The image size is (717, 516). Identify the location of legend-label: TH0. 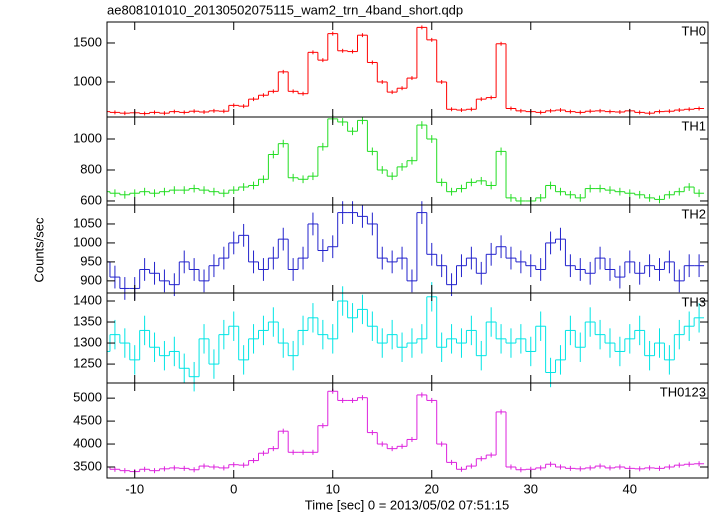
(693, 30).